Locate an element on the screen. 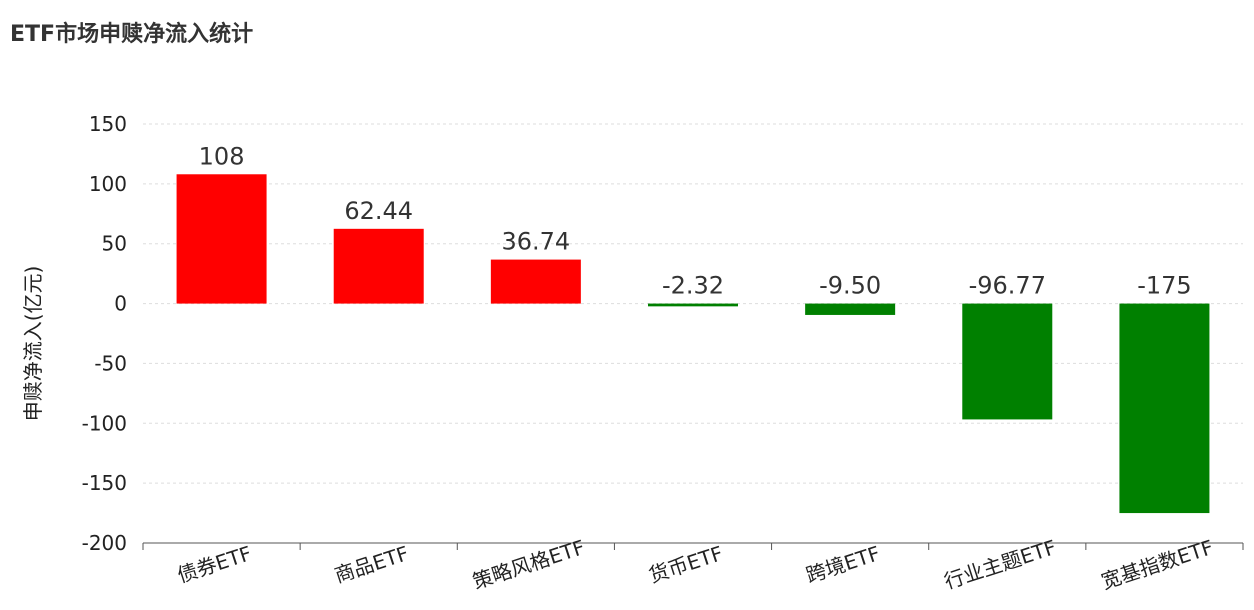 This screenshot has width=1254, height=610. data-label: 62.44 is located at coordinates (378, 211).